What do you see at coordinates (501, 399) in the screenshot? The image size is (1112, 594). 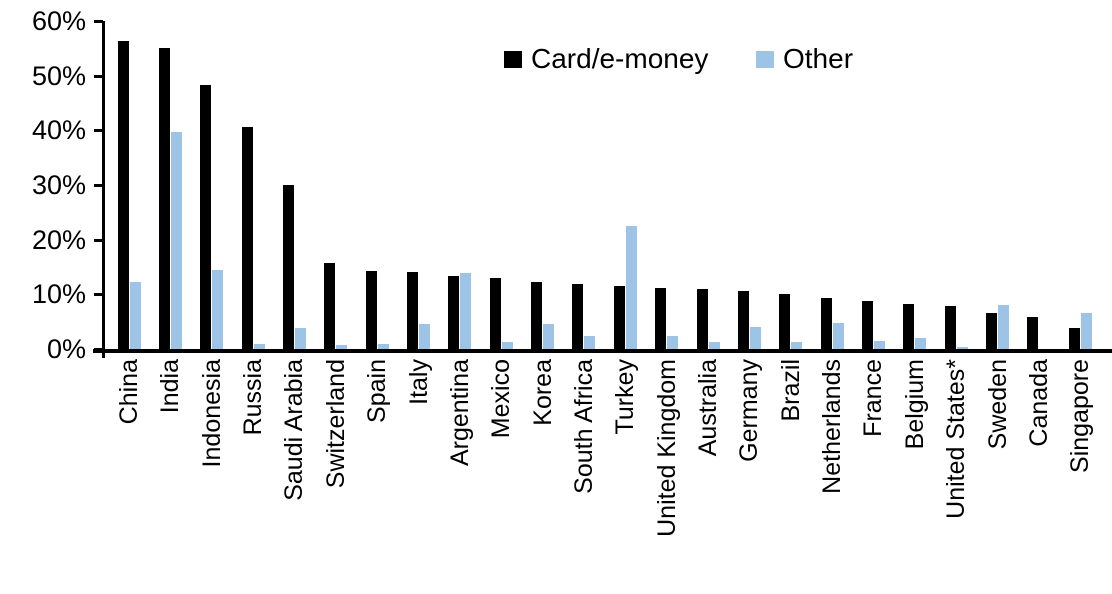 I see `x-axis-category-label: Mexico` at bounding box center [501, 399].